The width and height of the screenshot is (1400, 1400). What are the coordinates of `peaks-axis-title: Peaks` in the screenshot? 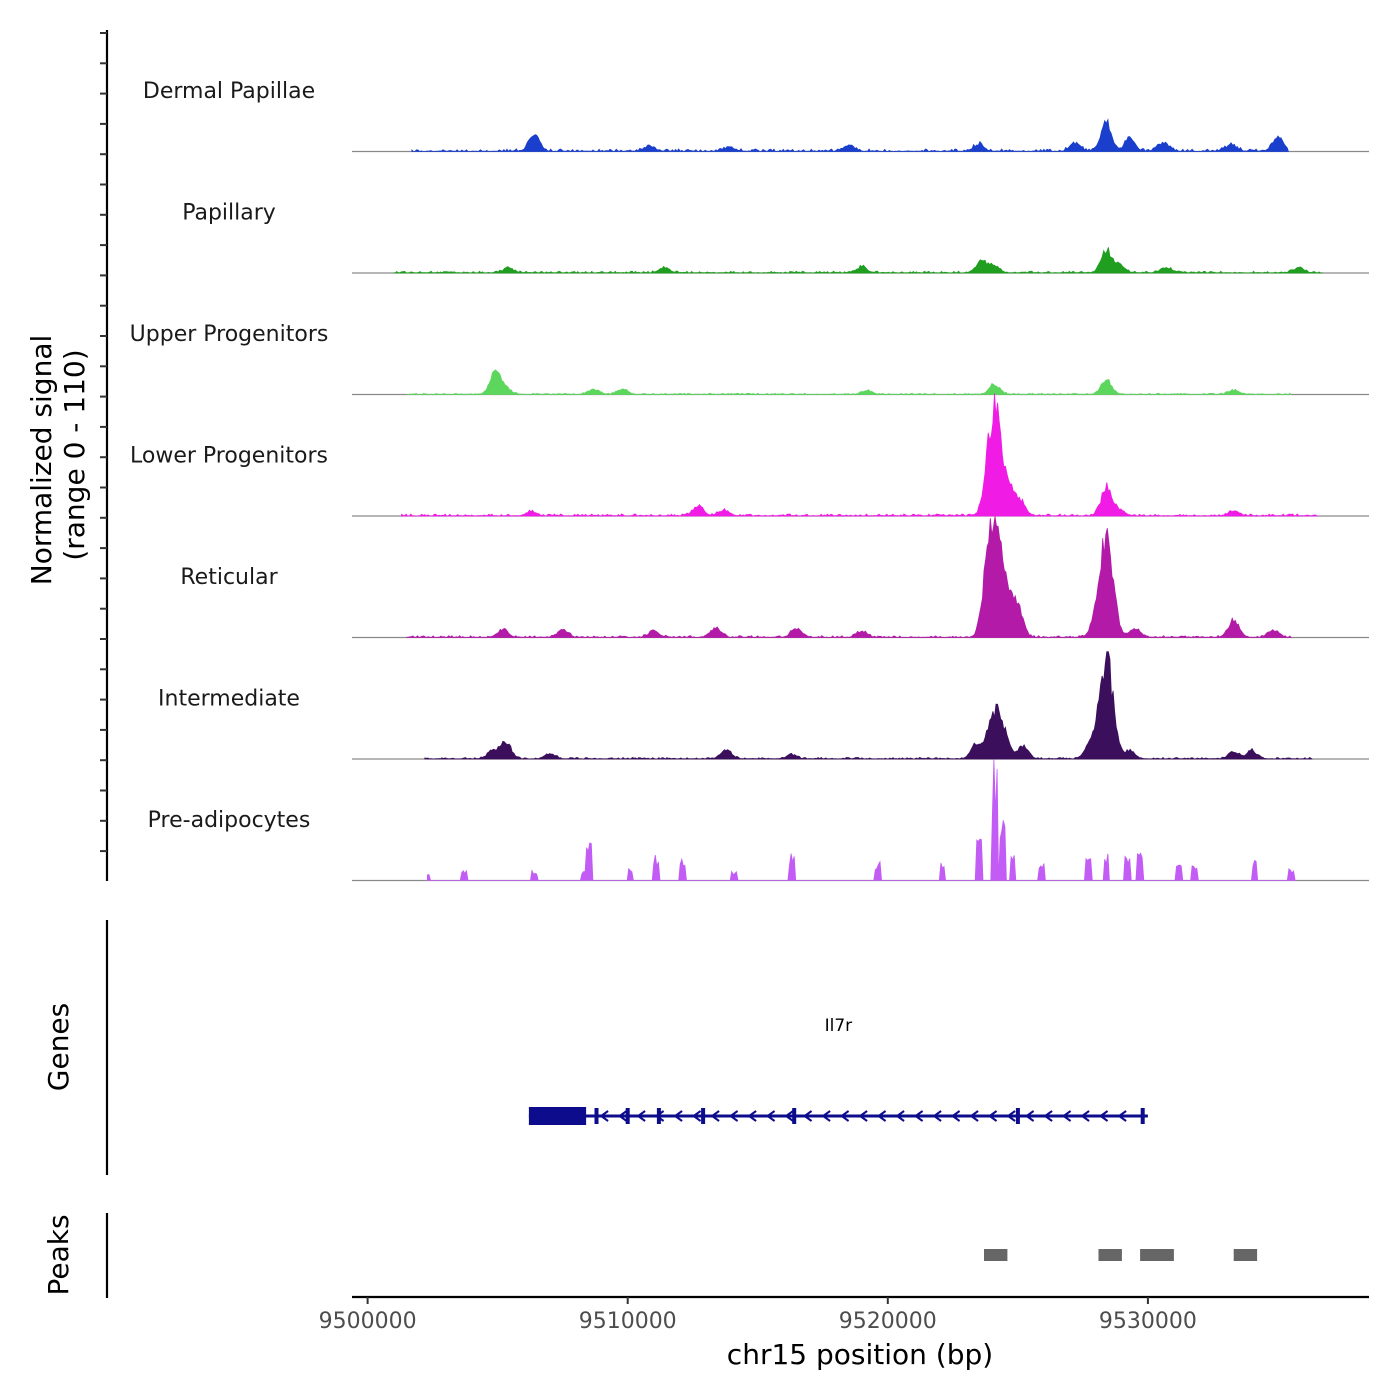 It's located at (58, 1254).